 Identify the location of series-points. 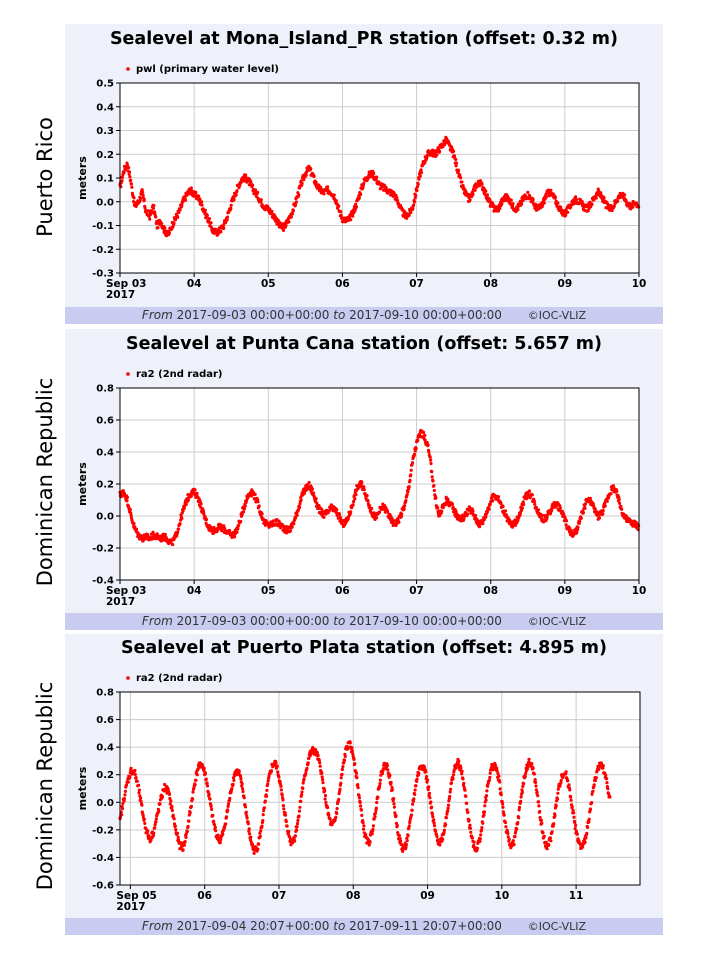
(379, 186).